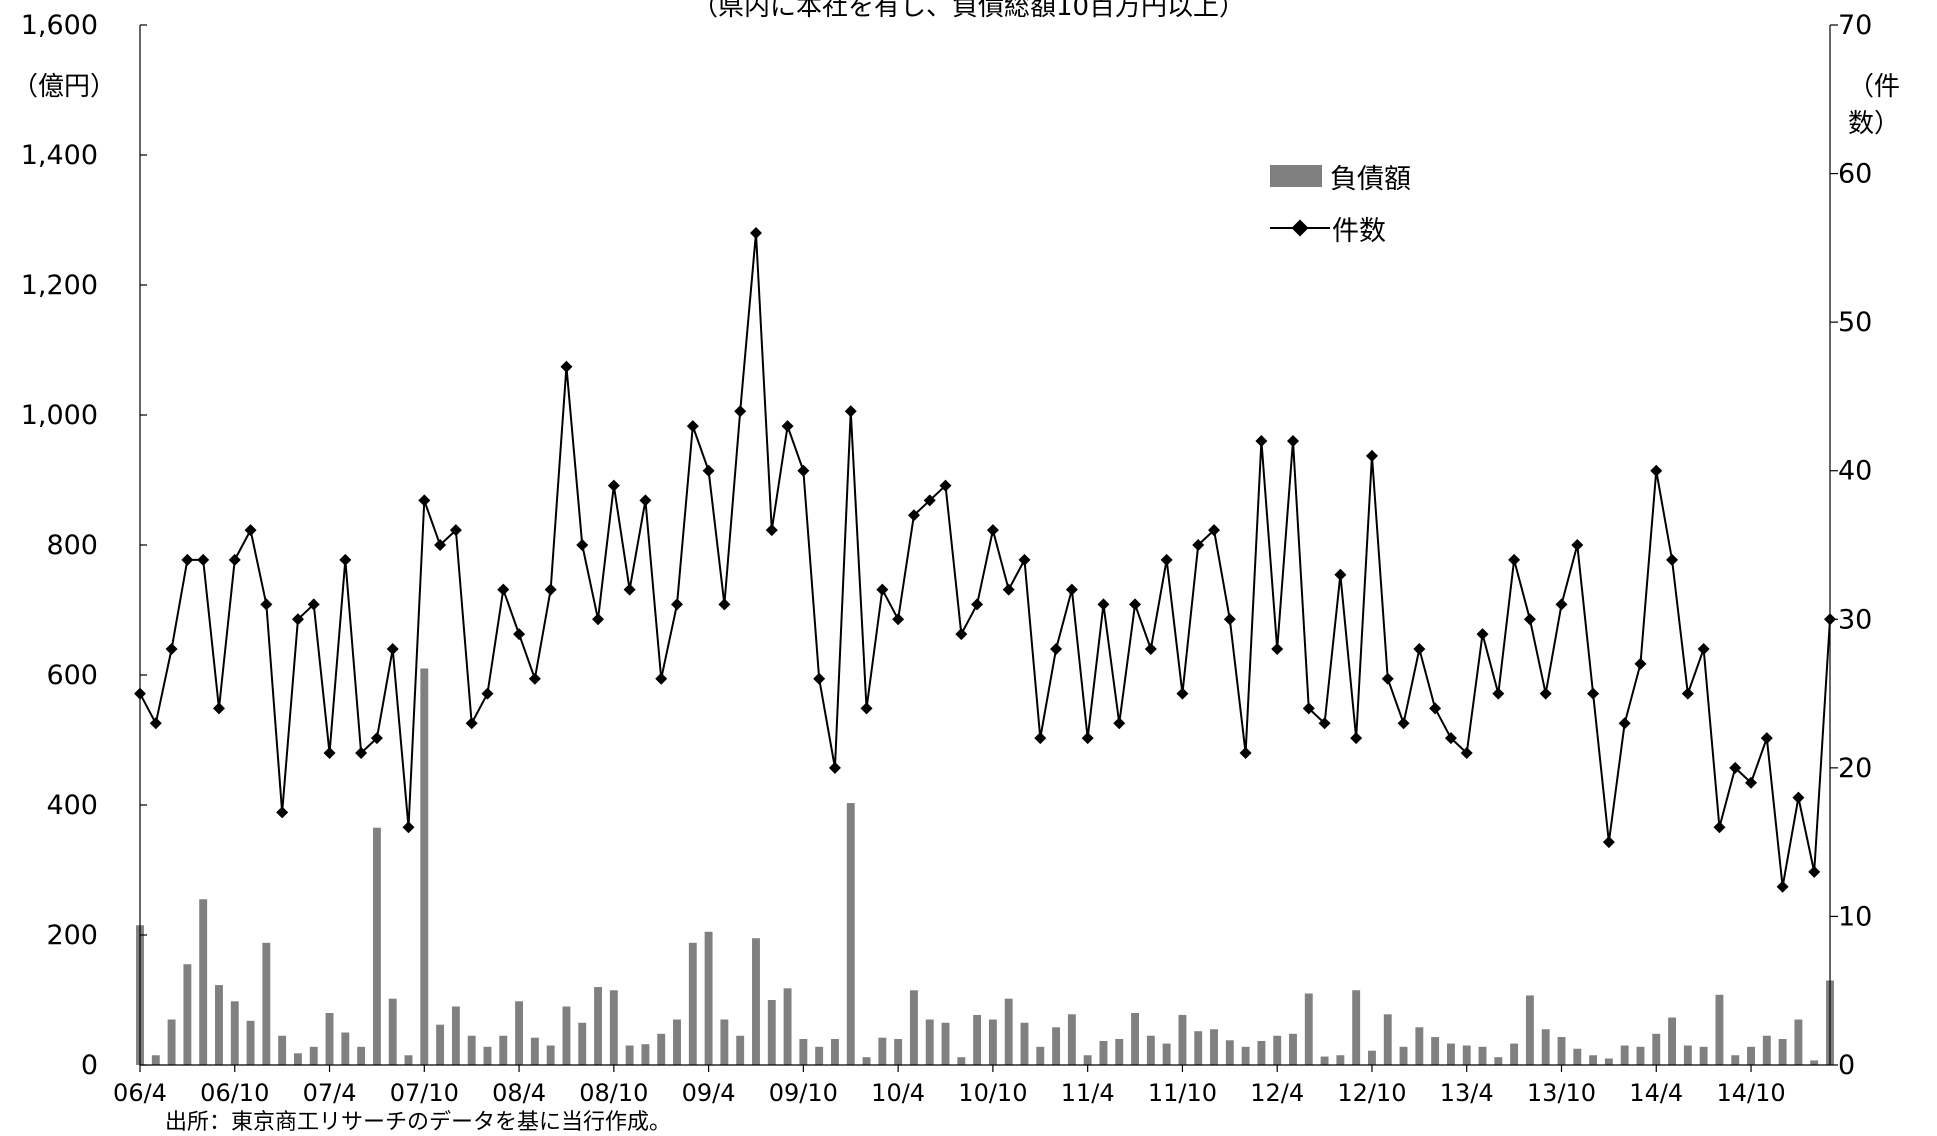  Describe the element at coordinates (1855, 322) in the screenshot. I see `right-tick-label-5: 50` at that location.